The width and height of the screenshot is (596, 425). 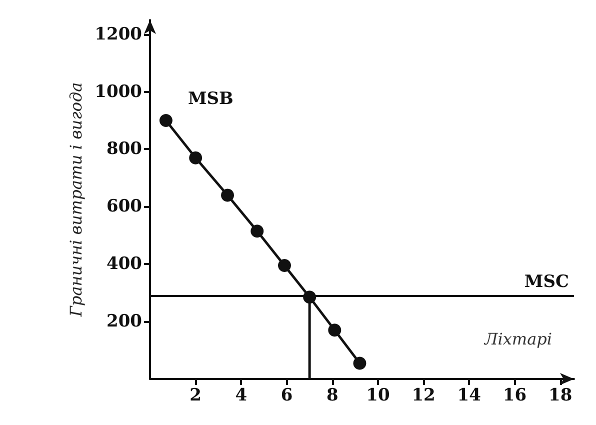 I want to click on x-axis-title: Ліхтарі, so click(x=517, y=339).